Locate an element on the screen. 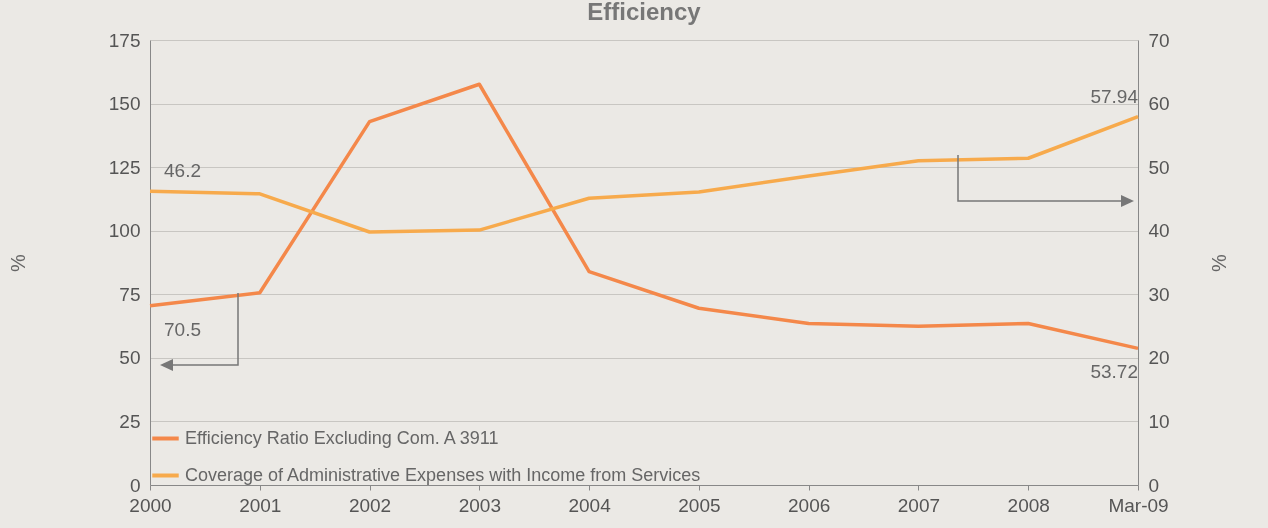 Image resolution: width=1268 pixels, height=528 pixels. y-tick-label: 175 is located at coordinates (124, 40).